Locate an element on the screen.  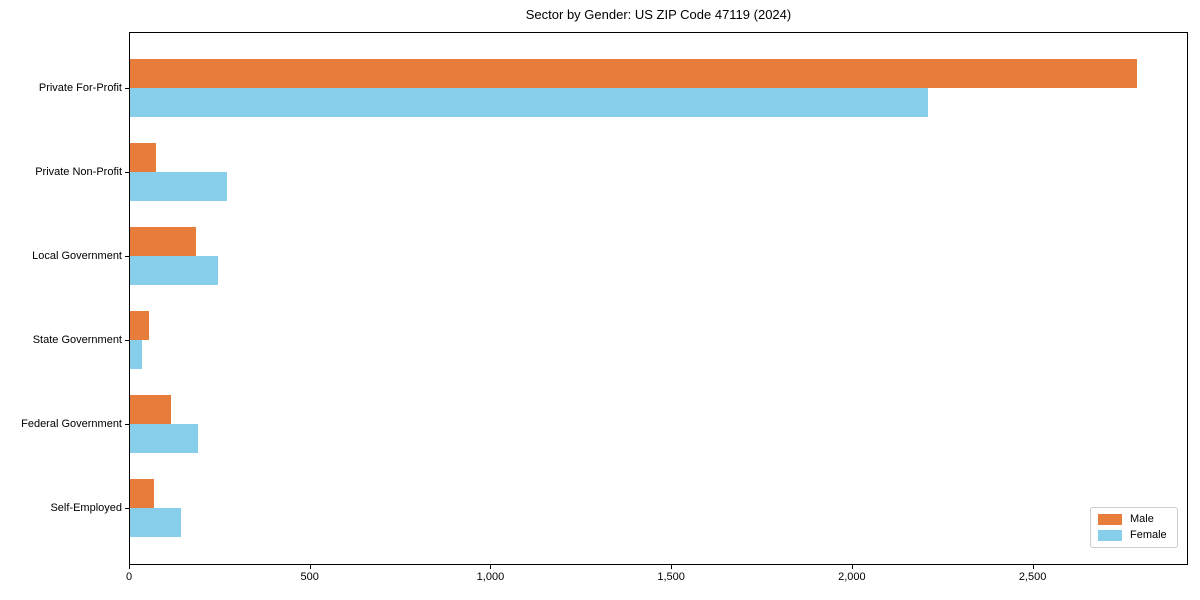
legend-label-female: Female is located at coordinates (1148, 535).